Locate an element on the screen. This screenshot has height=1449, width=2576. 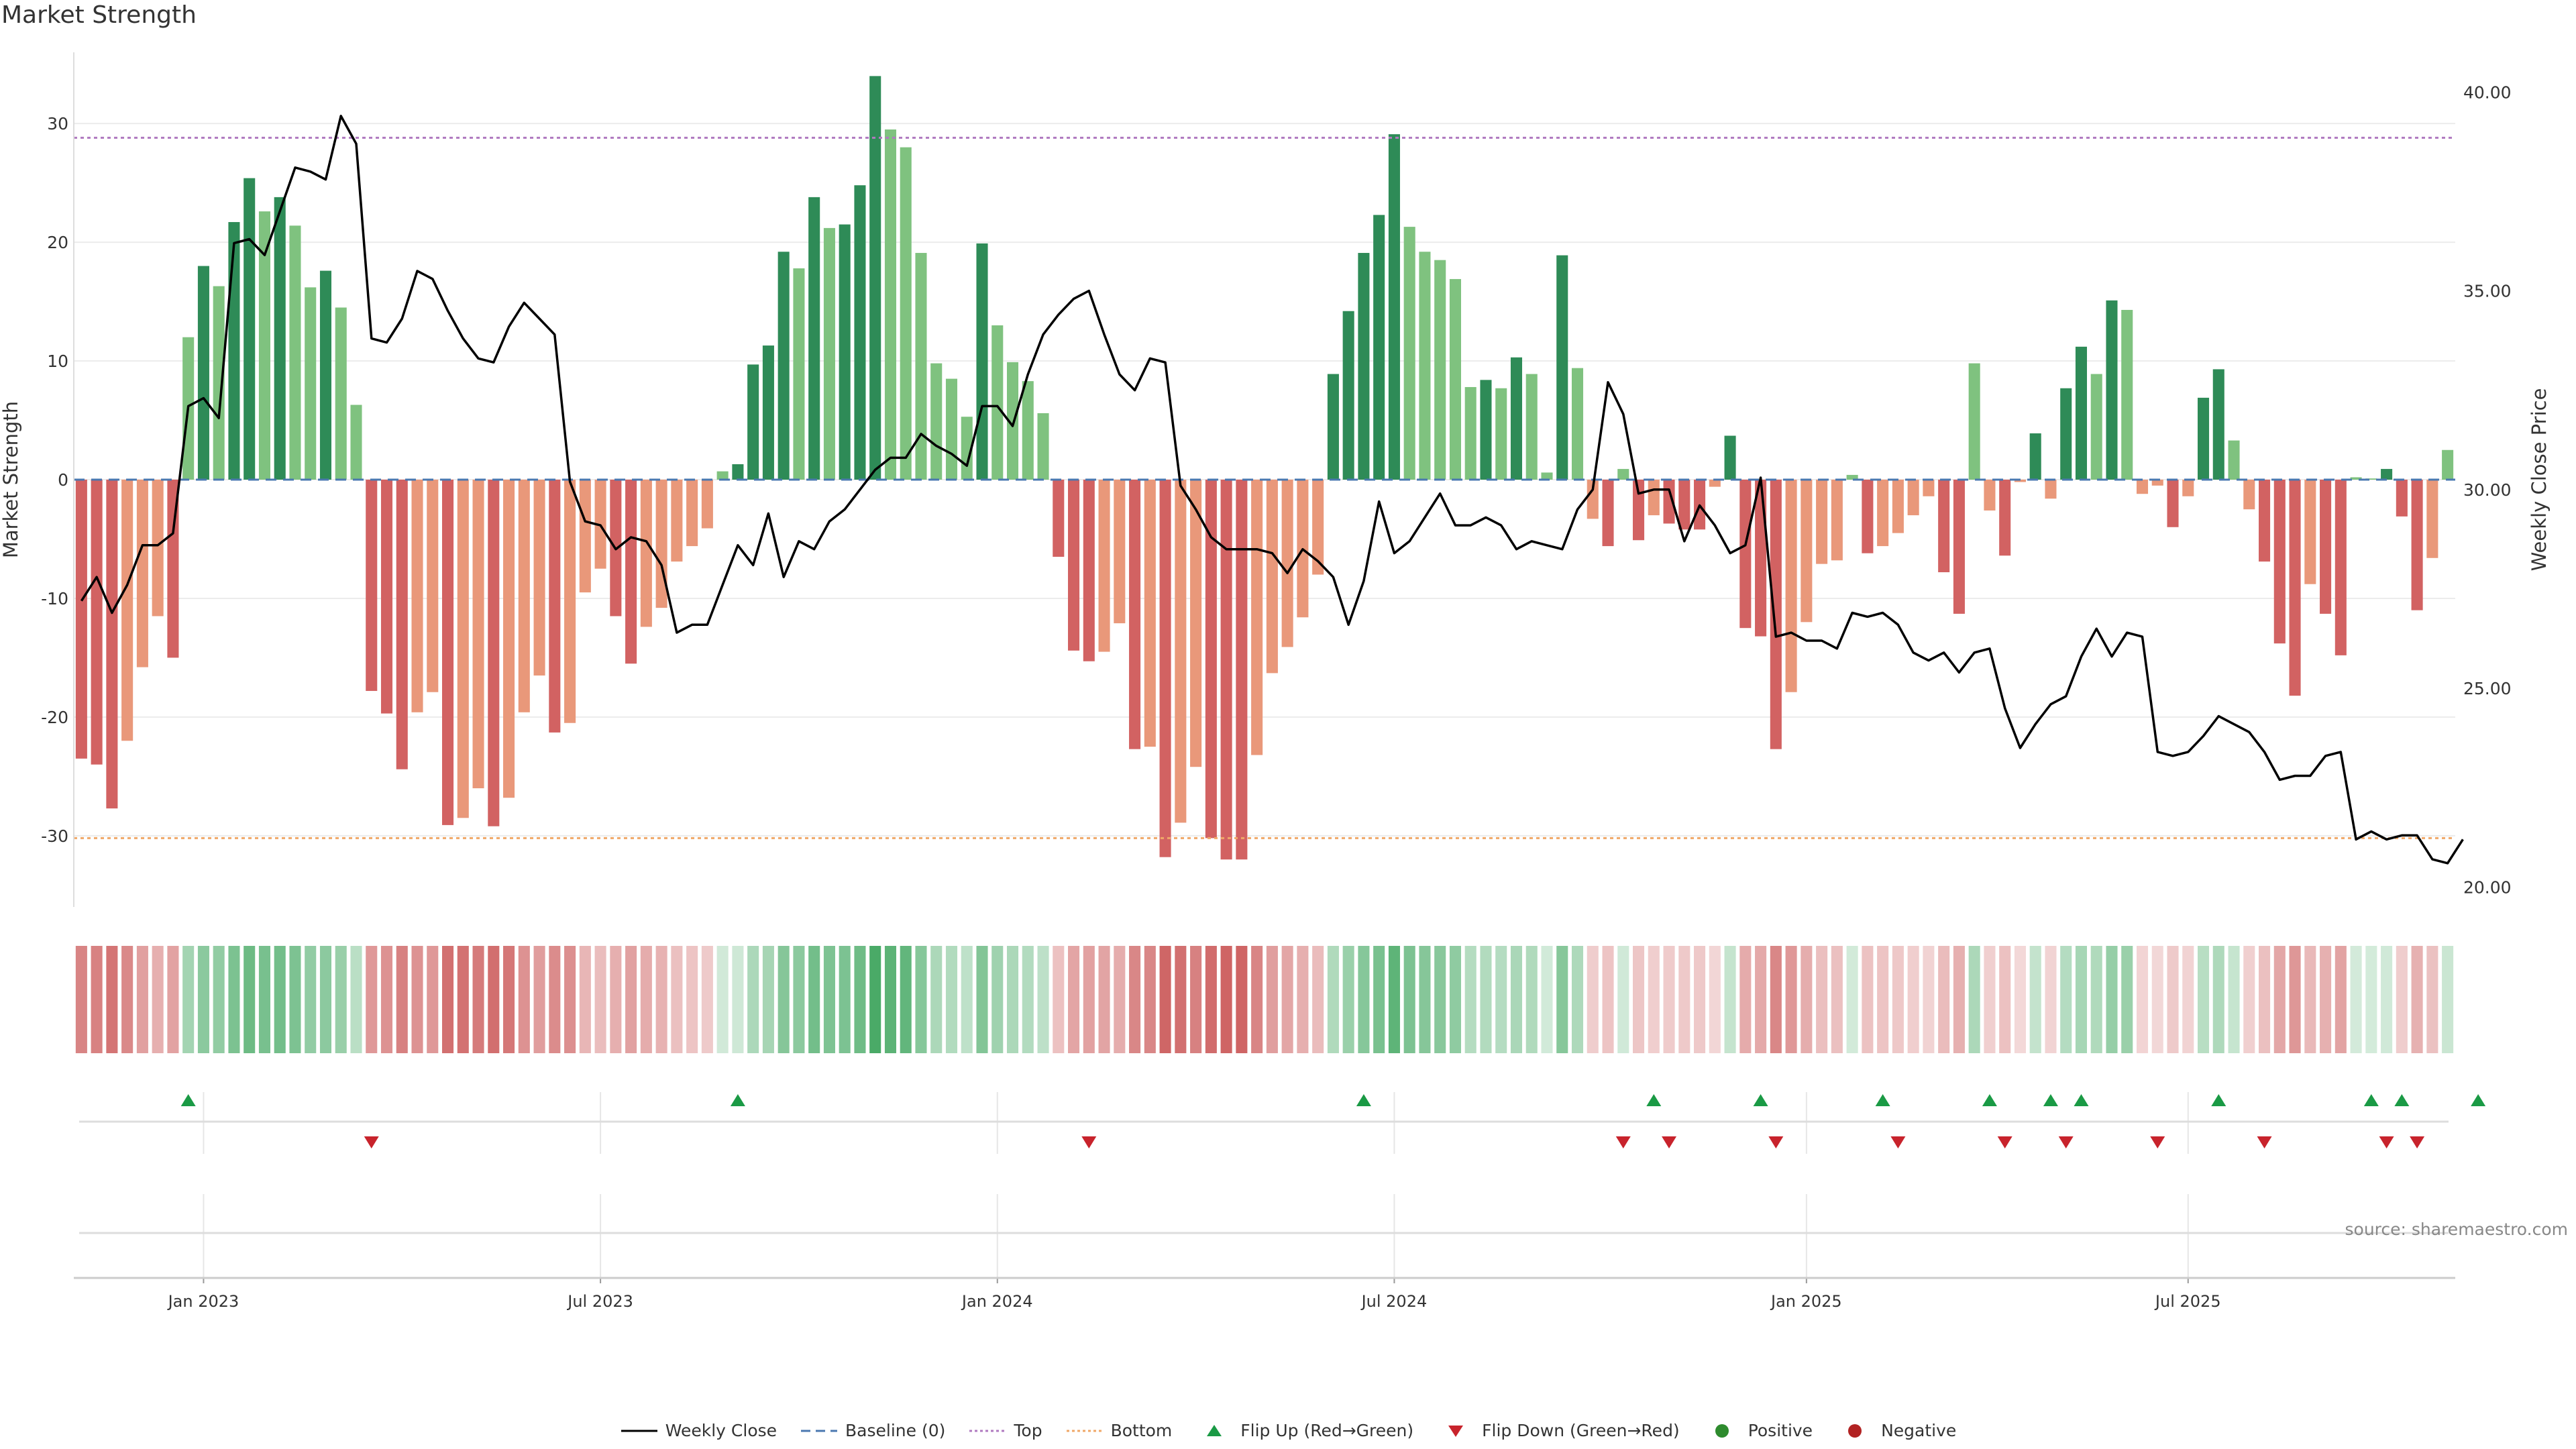
y-right-axis-title: Weekly Close Price is located at coordinates (2539, 480).